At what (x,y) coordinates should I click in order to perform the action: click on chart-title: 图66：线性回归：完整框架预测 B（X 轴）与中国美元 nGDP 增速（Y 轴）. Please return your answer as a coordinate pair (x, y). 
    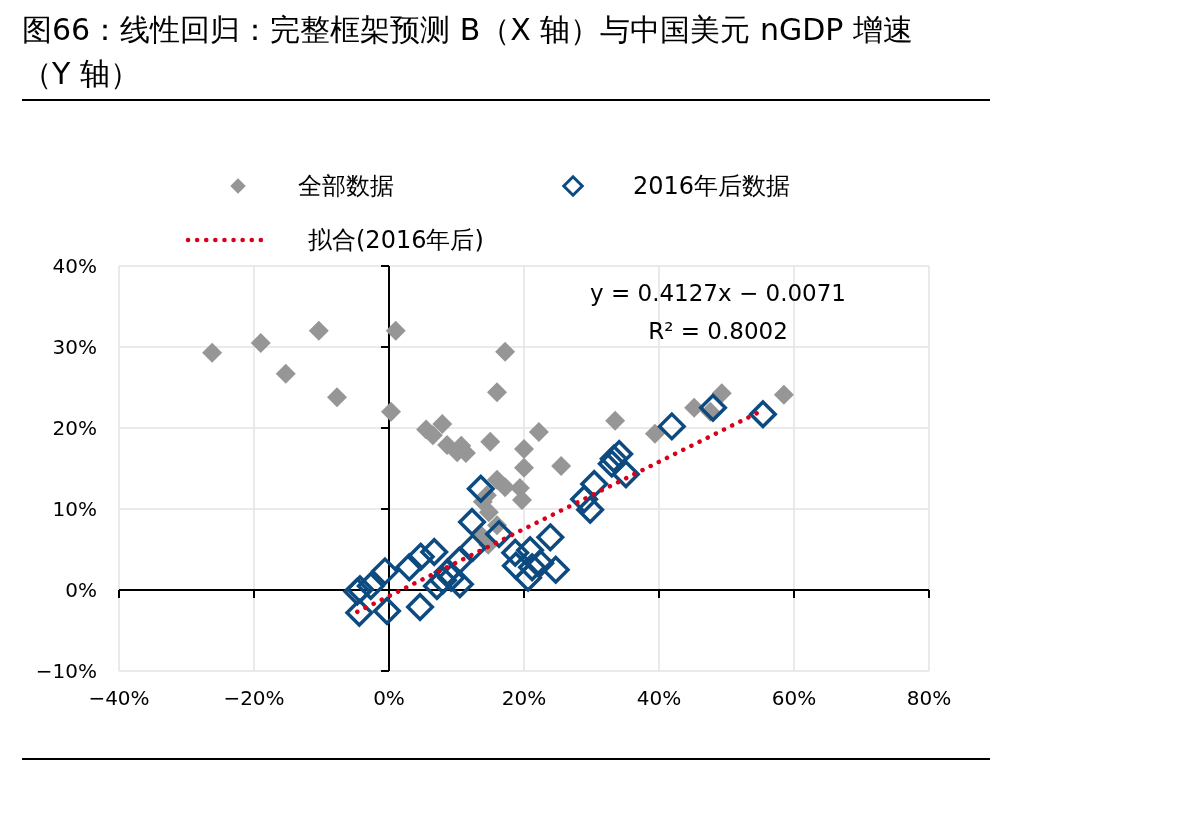
    Looking at the image, I should click on (468, 52).